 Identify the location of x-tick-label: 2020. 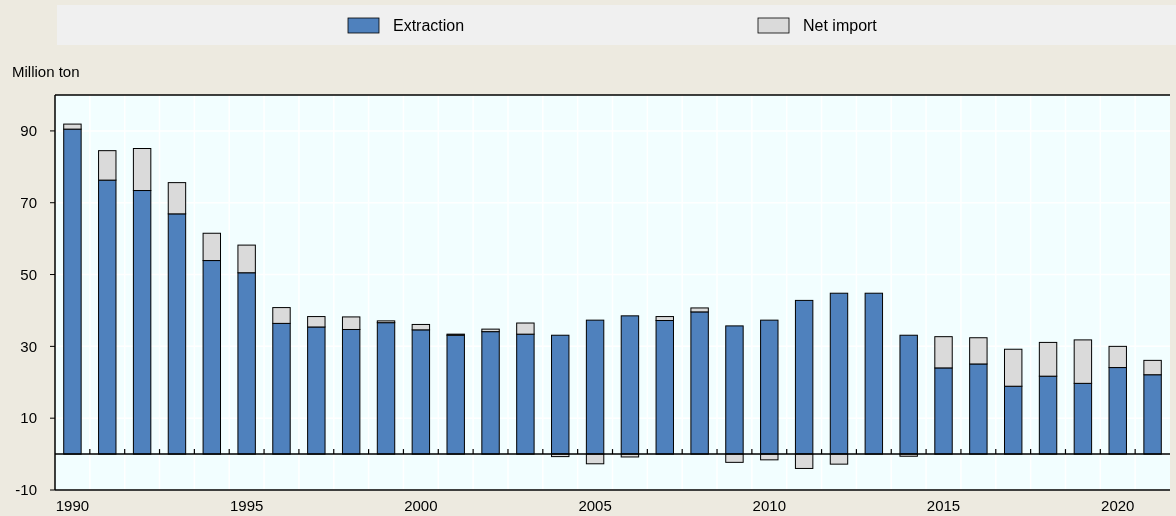
(1118, 505).